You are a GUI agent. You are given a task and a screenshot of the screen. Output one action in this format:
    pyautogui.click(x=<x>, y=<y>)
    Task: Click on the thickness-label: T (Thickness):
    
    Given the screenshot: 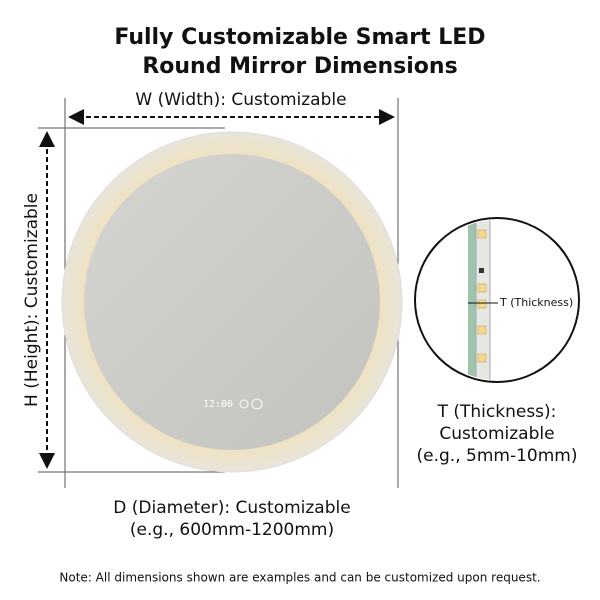 What is the action you would take?
    pyautogui.click(x=497, y=412)
    